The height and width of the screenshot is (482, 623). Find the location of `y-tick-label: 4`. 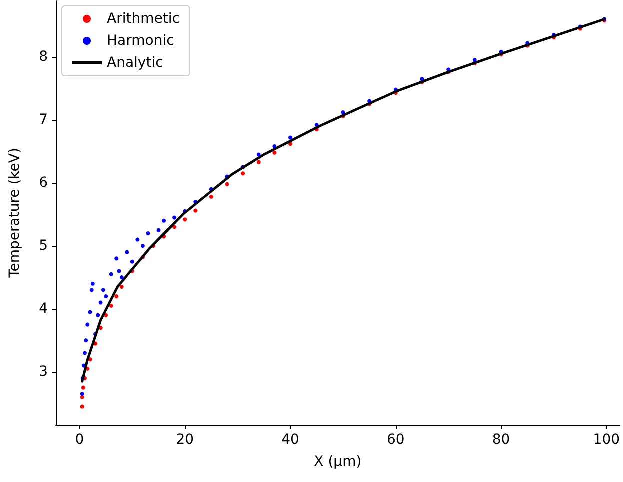

y-tick-label: 4 is located at coordinates (43, 309).